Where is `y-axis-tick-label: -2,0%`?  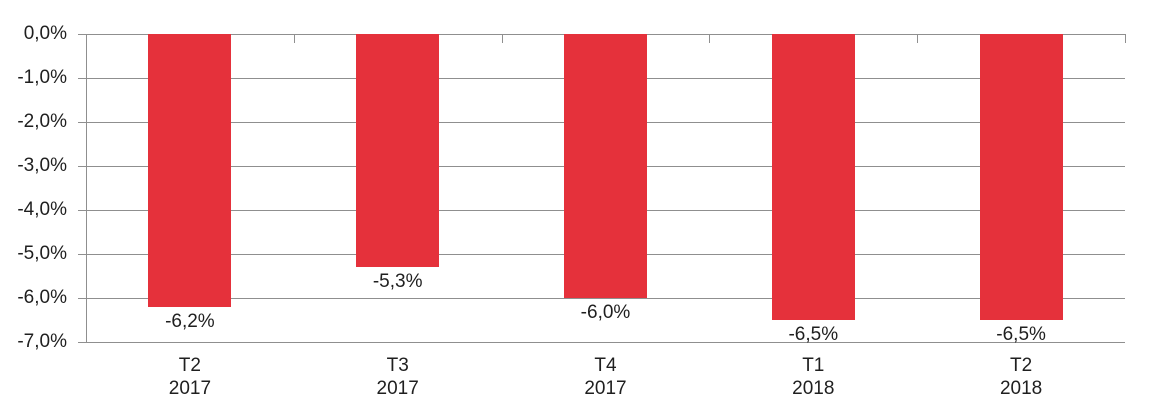
y-axis-tick-label: -2,0% is located at coordinates (42, 121).